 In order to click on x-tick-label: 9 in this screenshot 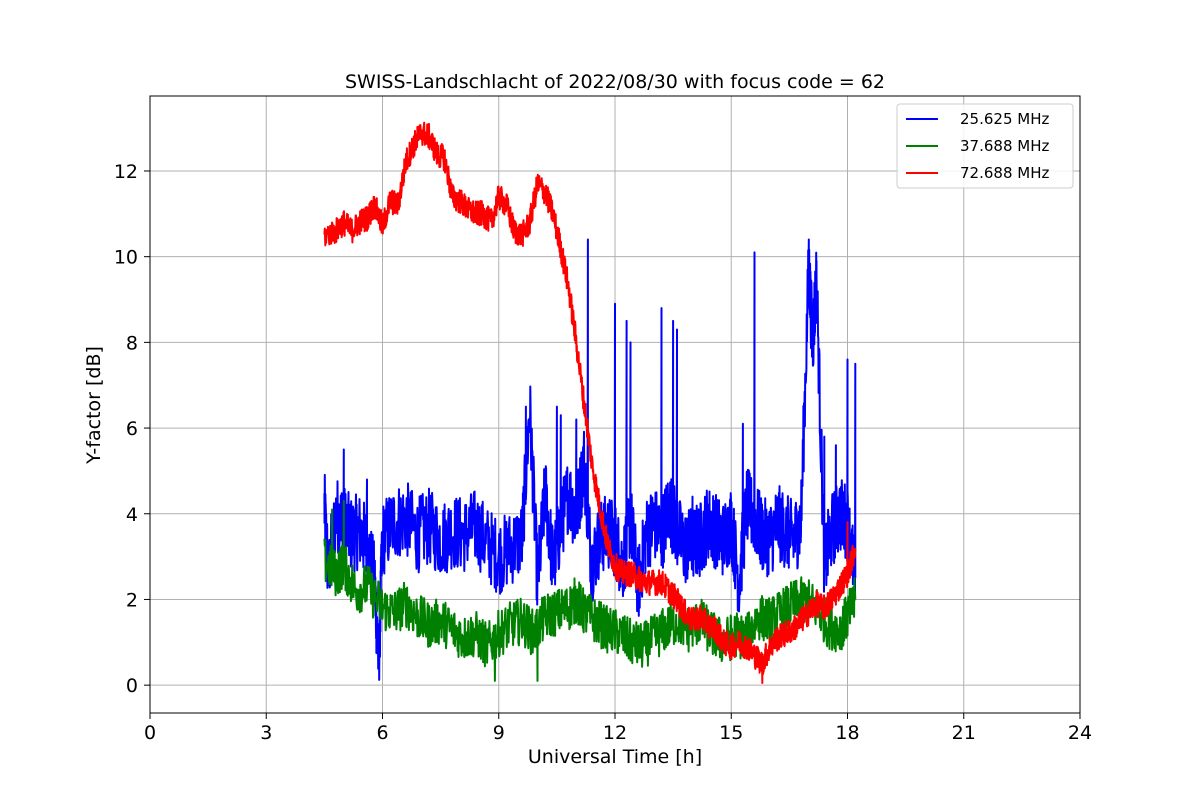, I will do `click(499, 733)`.